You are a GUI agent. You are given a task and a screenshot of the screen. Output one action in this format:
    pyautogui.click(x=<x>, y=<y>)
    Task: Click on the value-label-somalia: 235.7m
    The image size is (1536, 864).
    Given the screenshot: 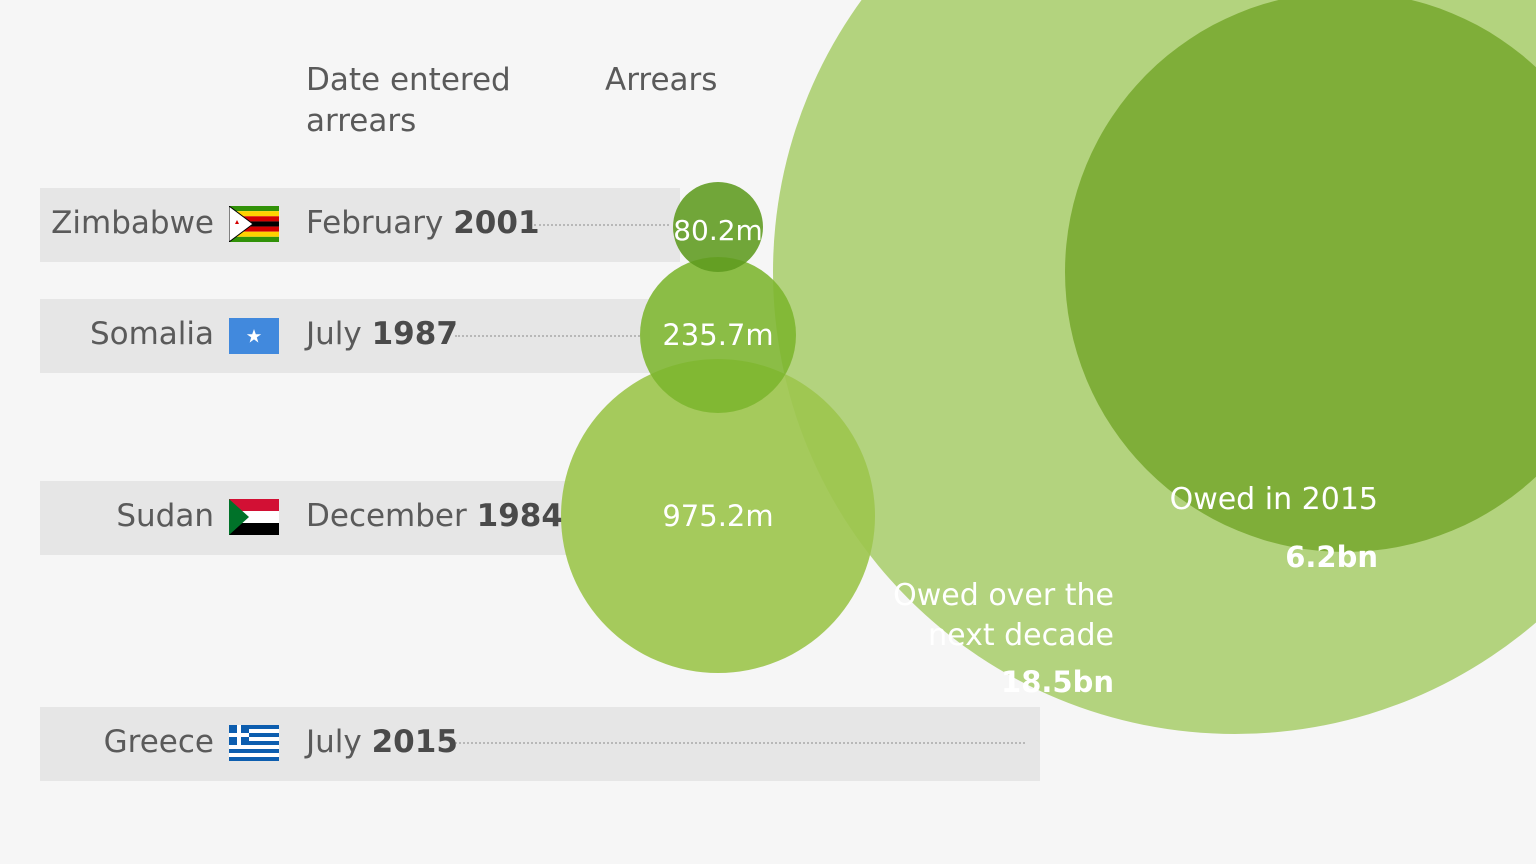 What is the action you would take?
    pyautogui.click(x=717, y=335)
    